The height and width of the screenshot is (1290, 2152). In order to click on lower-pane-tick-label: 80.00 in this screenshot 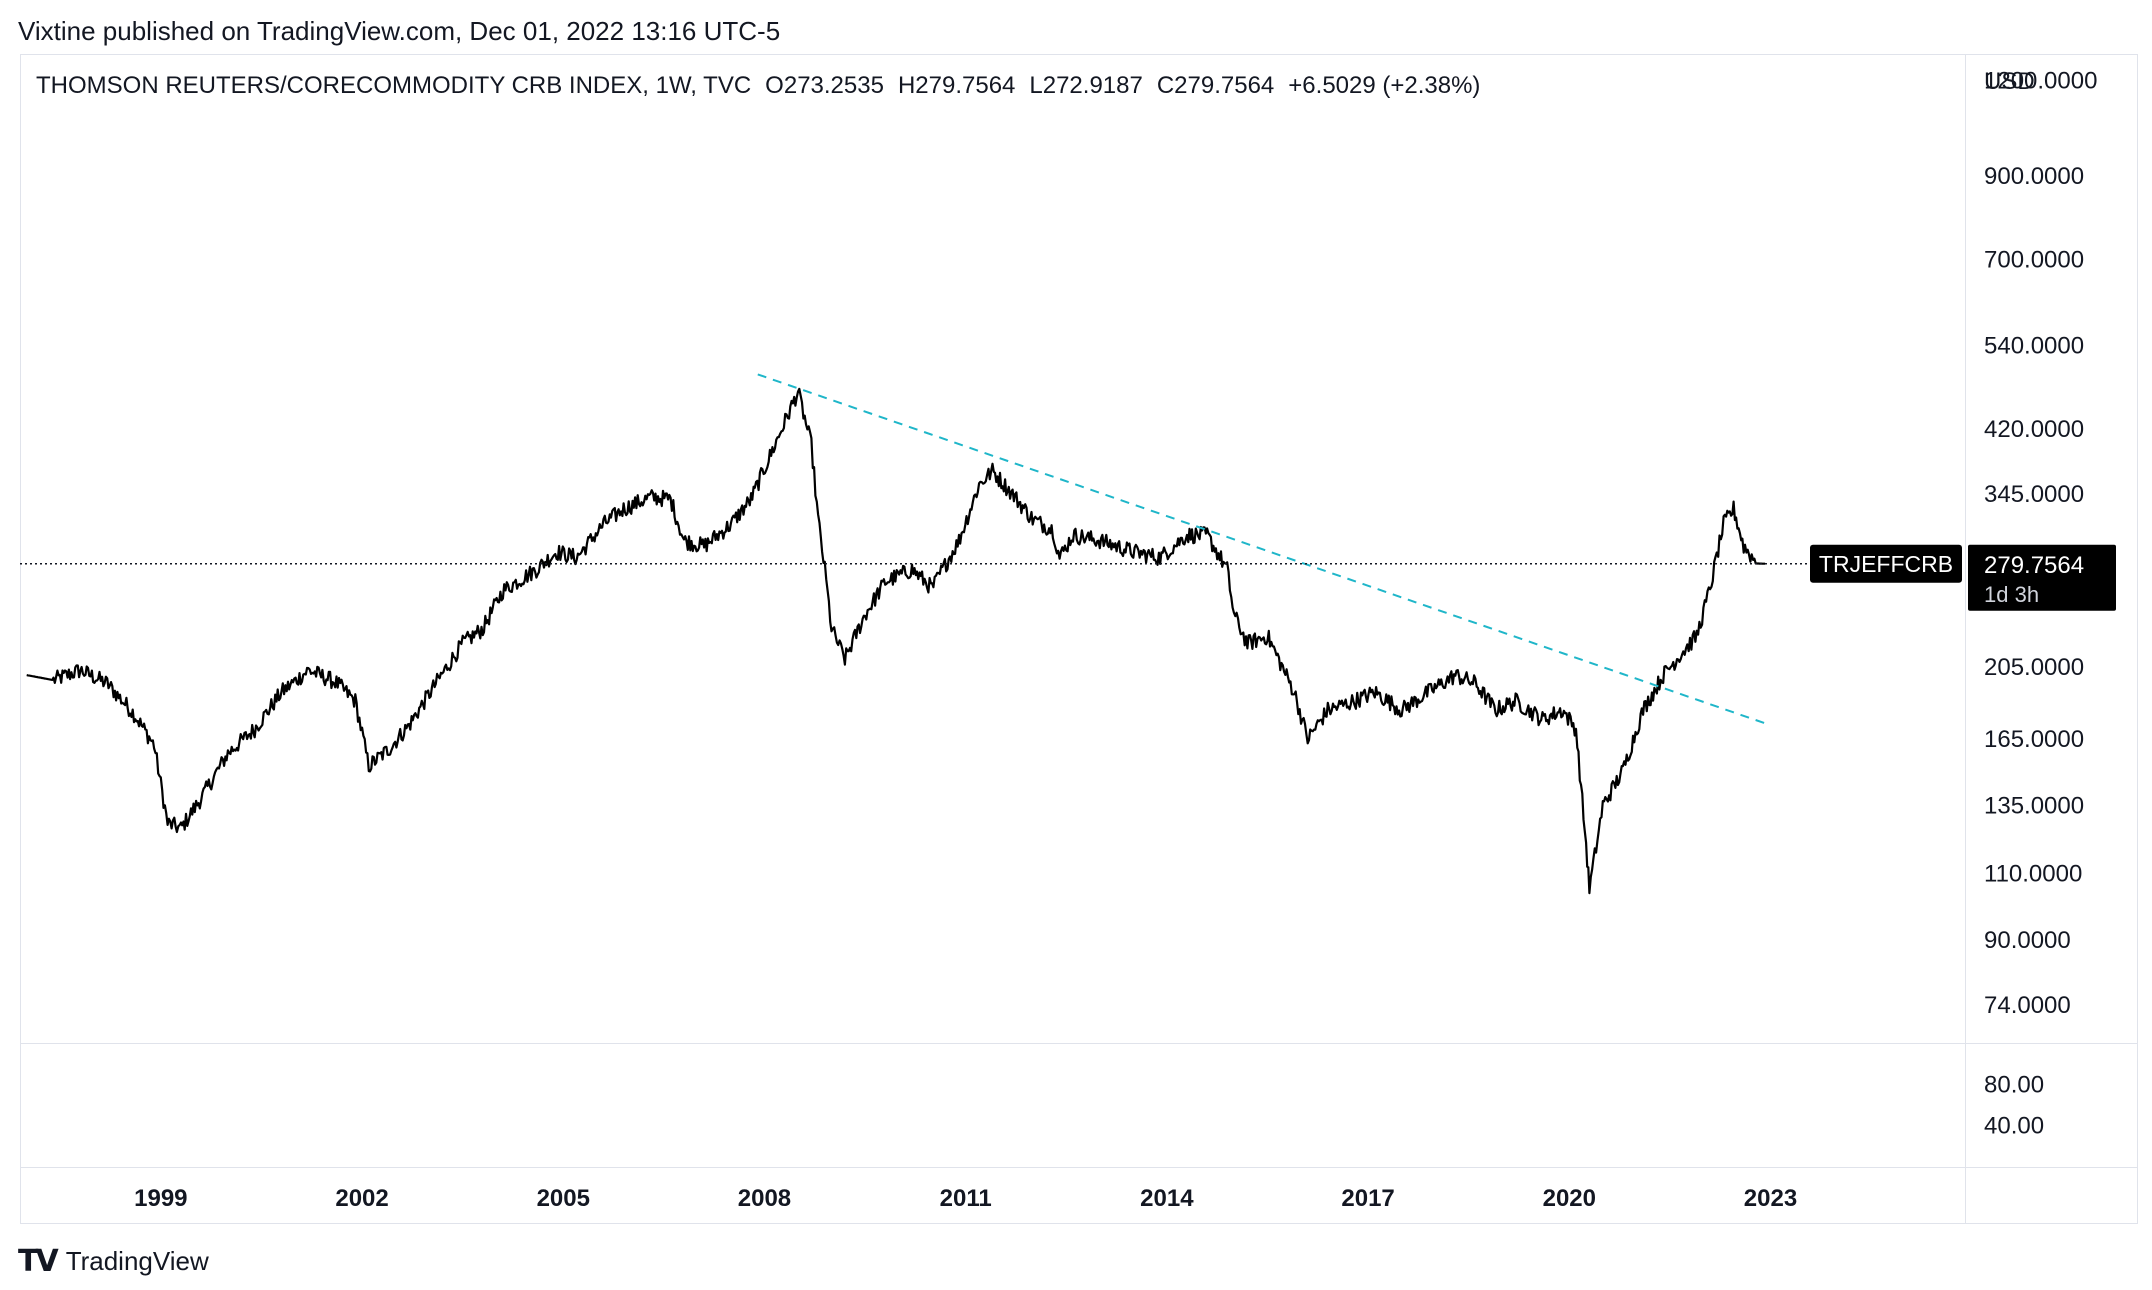, I will do `click(2014, 1085)`.